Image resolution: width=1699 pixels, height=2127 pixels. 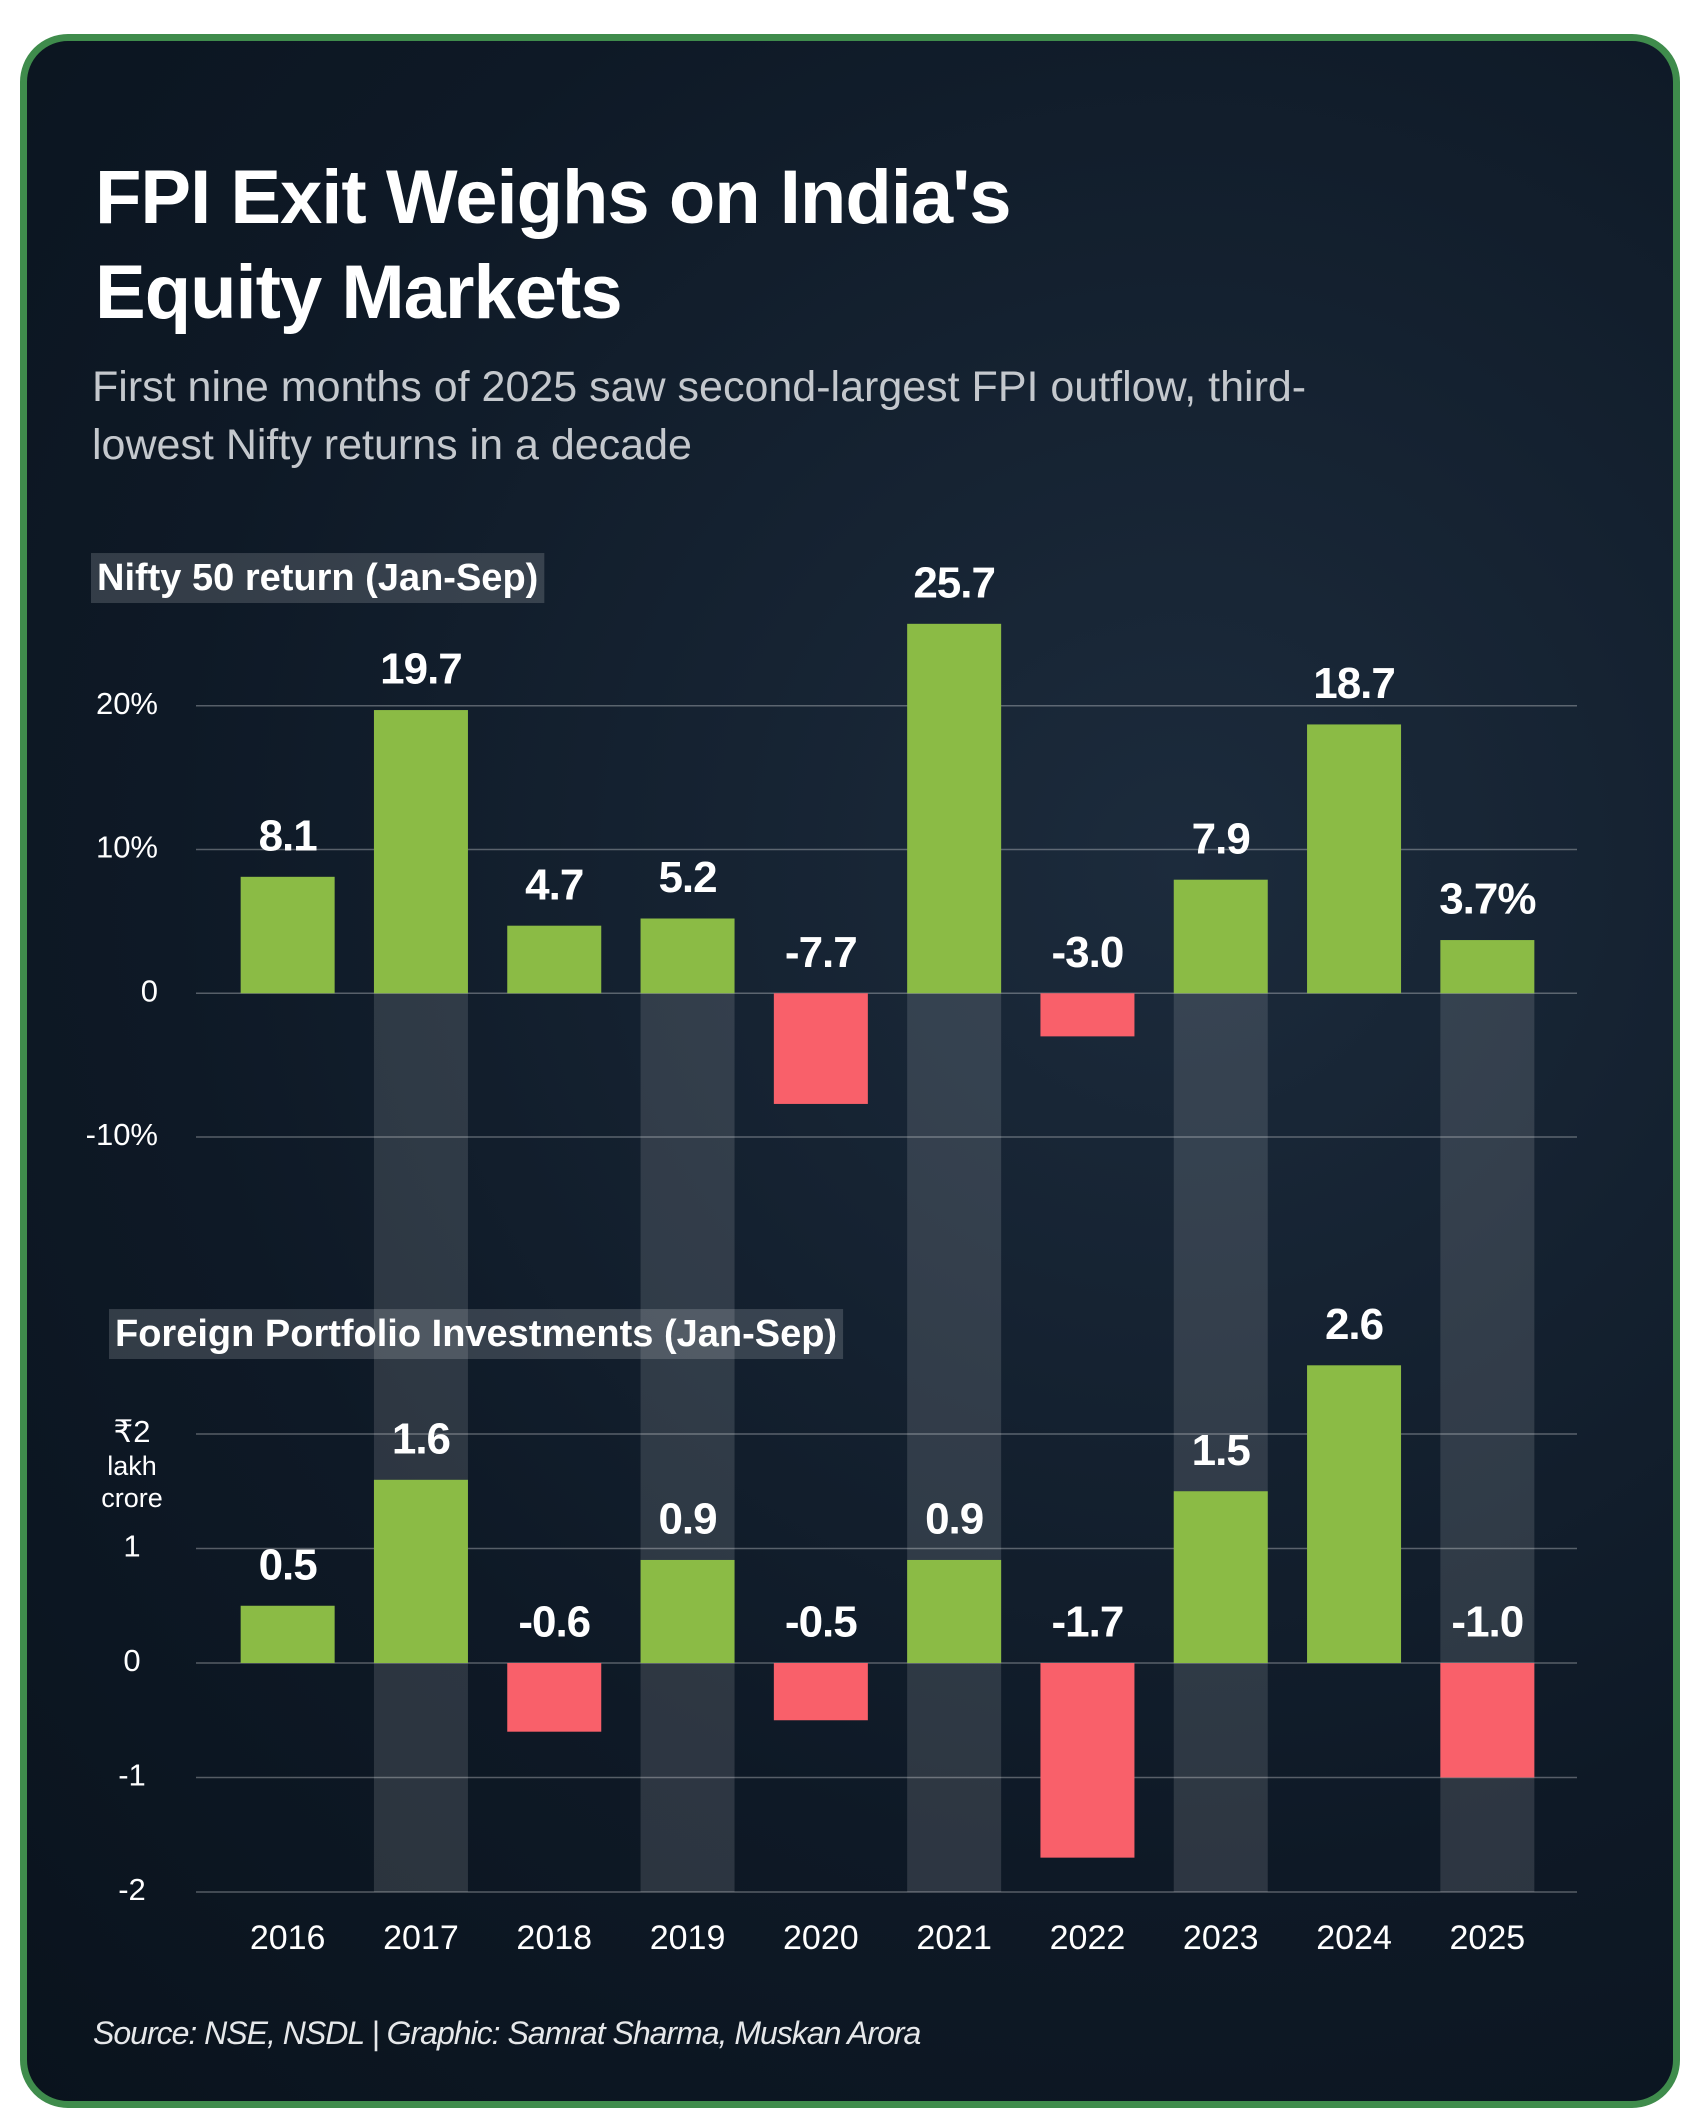 I want to click on chart-title: Nifty 50 return (Jan-Sep), so click(x=317, y=578).